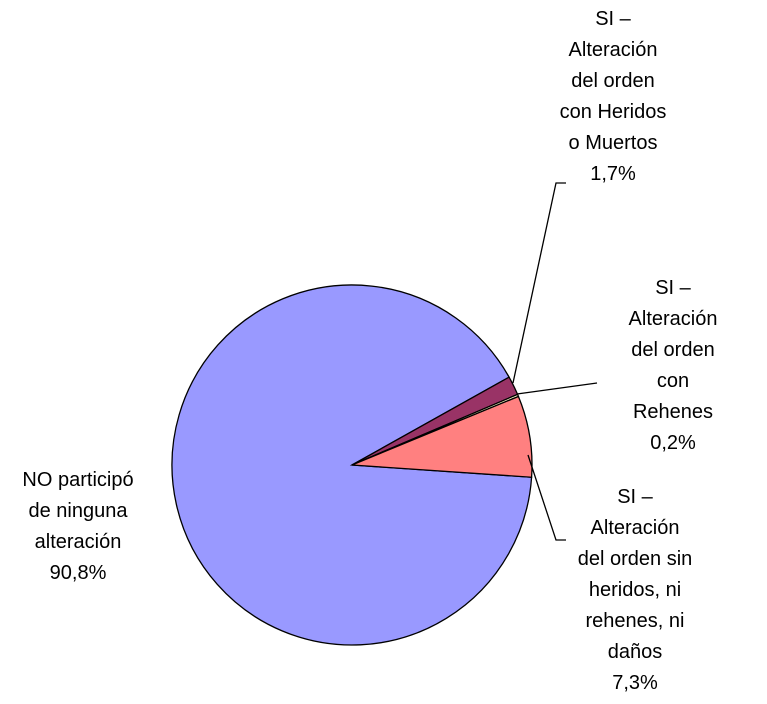 This screenshot has width=767, height=704. Describe the element at coordinates (442, 436) in the screenshot. I see `pie-slice` at that location.